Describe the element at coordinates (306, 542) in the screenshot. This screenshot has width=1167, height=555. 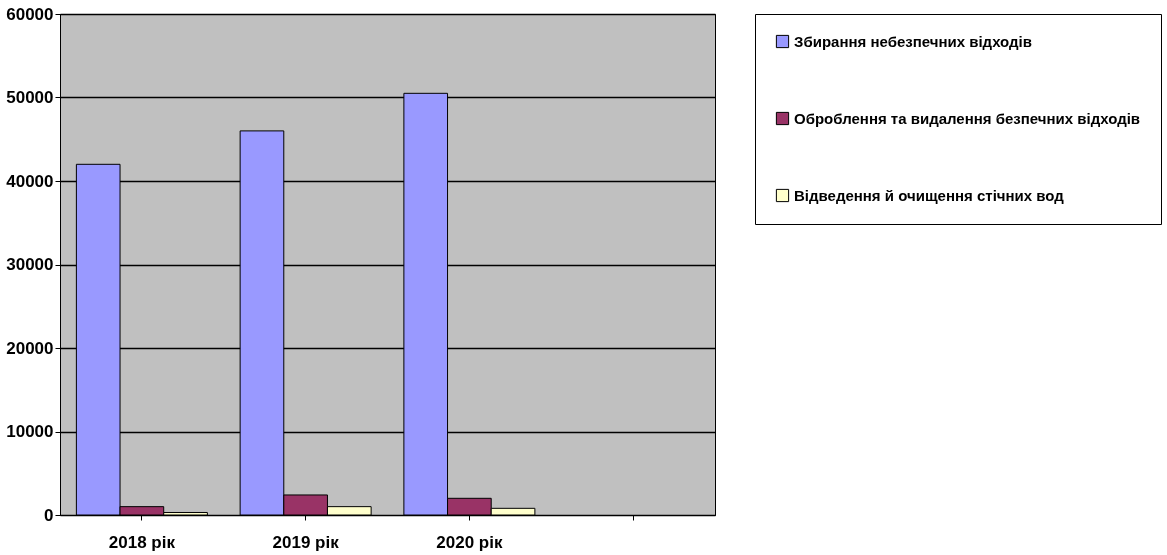
I see `x-tick-label: 2019 рік` at that location.